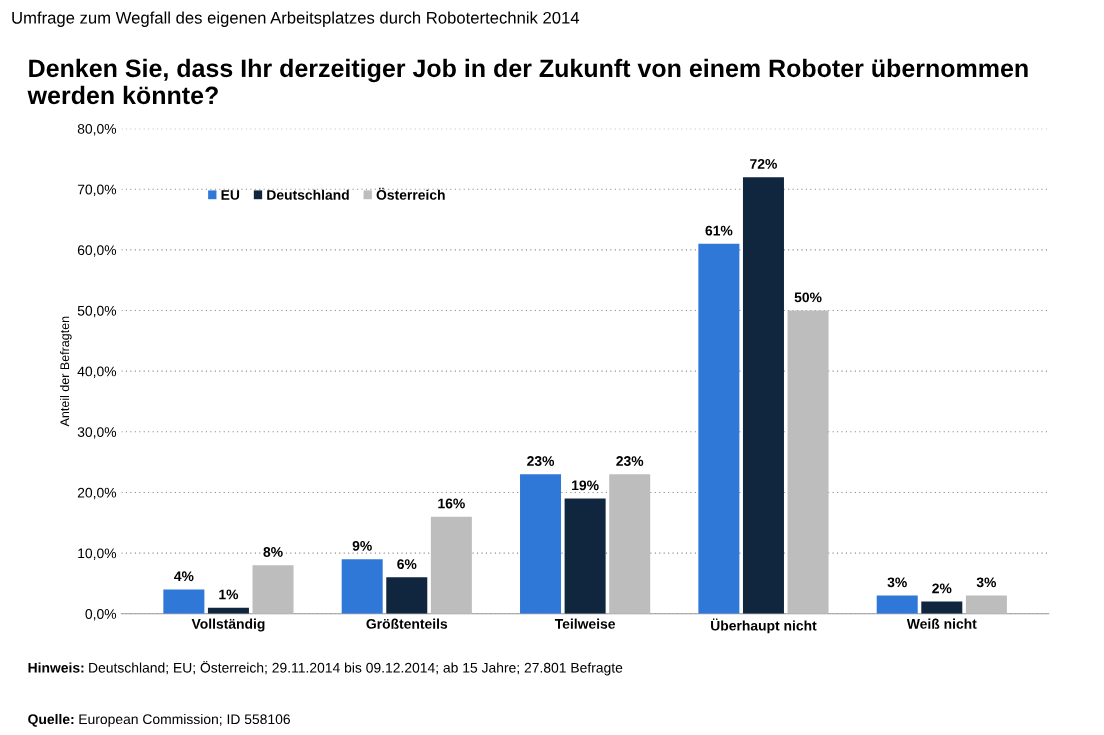 The image size is (1104, 735). What do you see at coordinates (228, 625) in the screenshot?
I see `x-tick-label: Vollständig` at bounding box center [228, 625].